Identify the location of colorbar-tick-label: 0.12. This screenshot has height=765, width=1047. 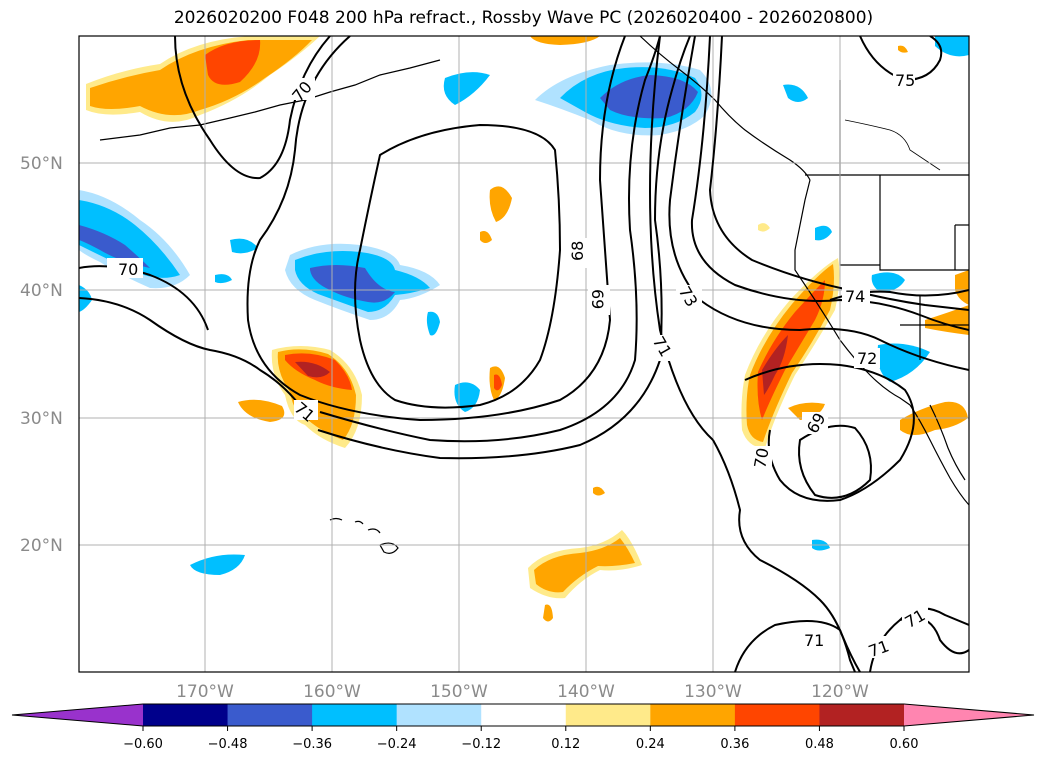
(565, 744).